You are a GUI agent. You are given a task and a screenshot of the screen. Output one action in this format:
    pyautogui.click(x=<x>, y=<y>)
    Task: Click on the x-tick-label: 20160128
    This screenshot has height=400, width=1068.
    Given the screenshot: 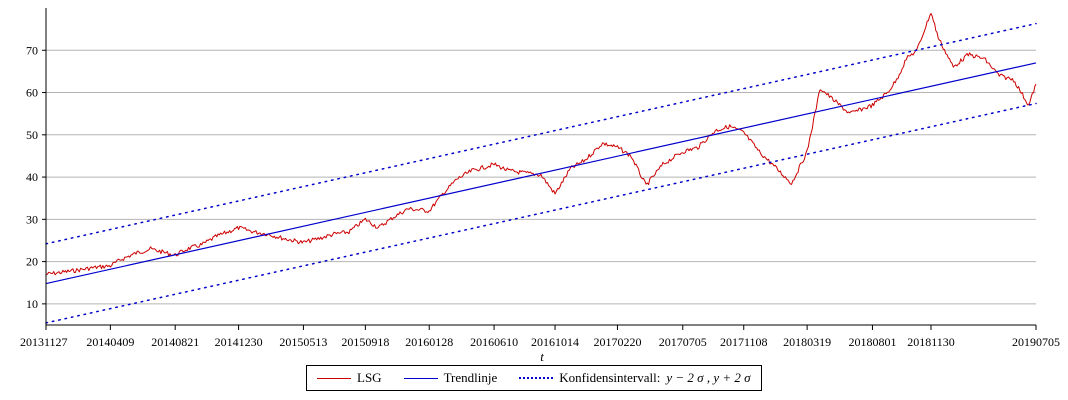 What is the action you would take?
    pyautogui.click(x=429, y=342)
    